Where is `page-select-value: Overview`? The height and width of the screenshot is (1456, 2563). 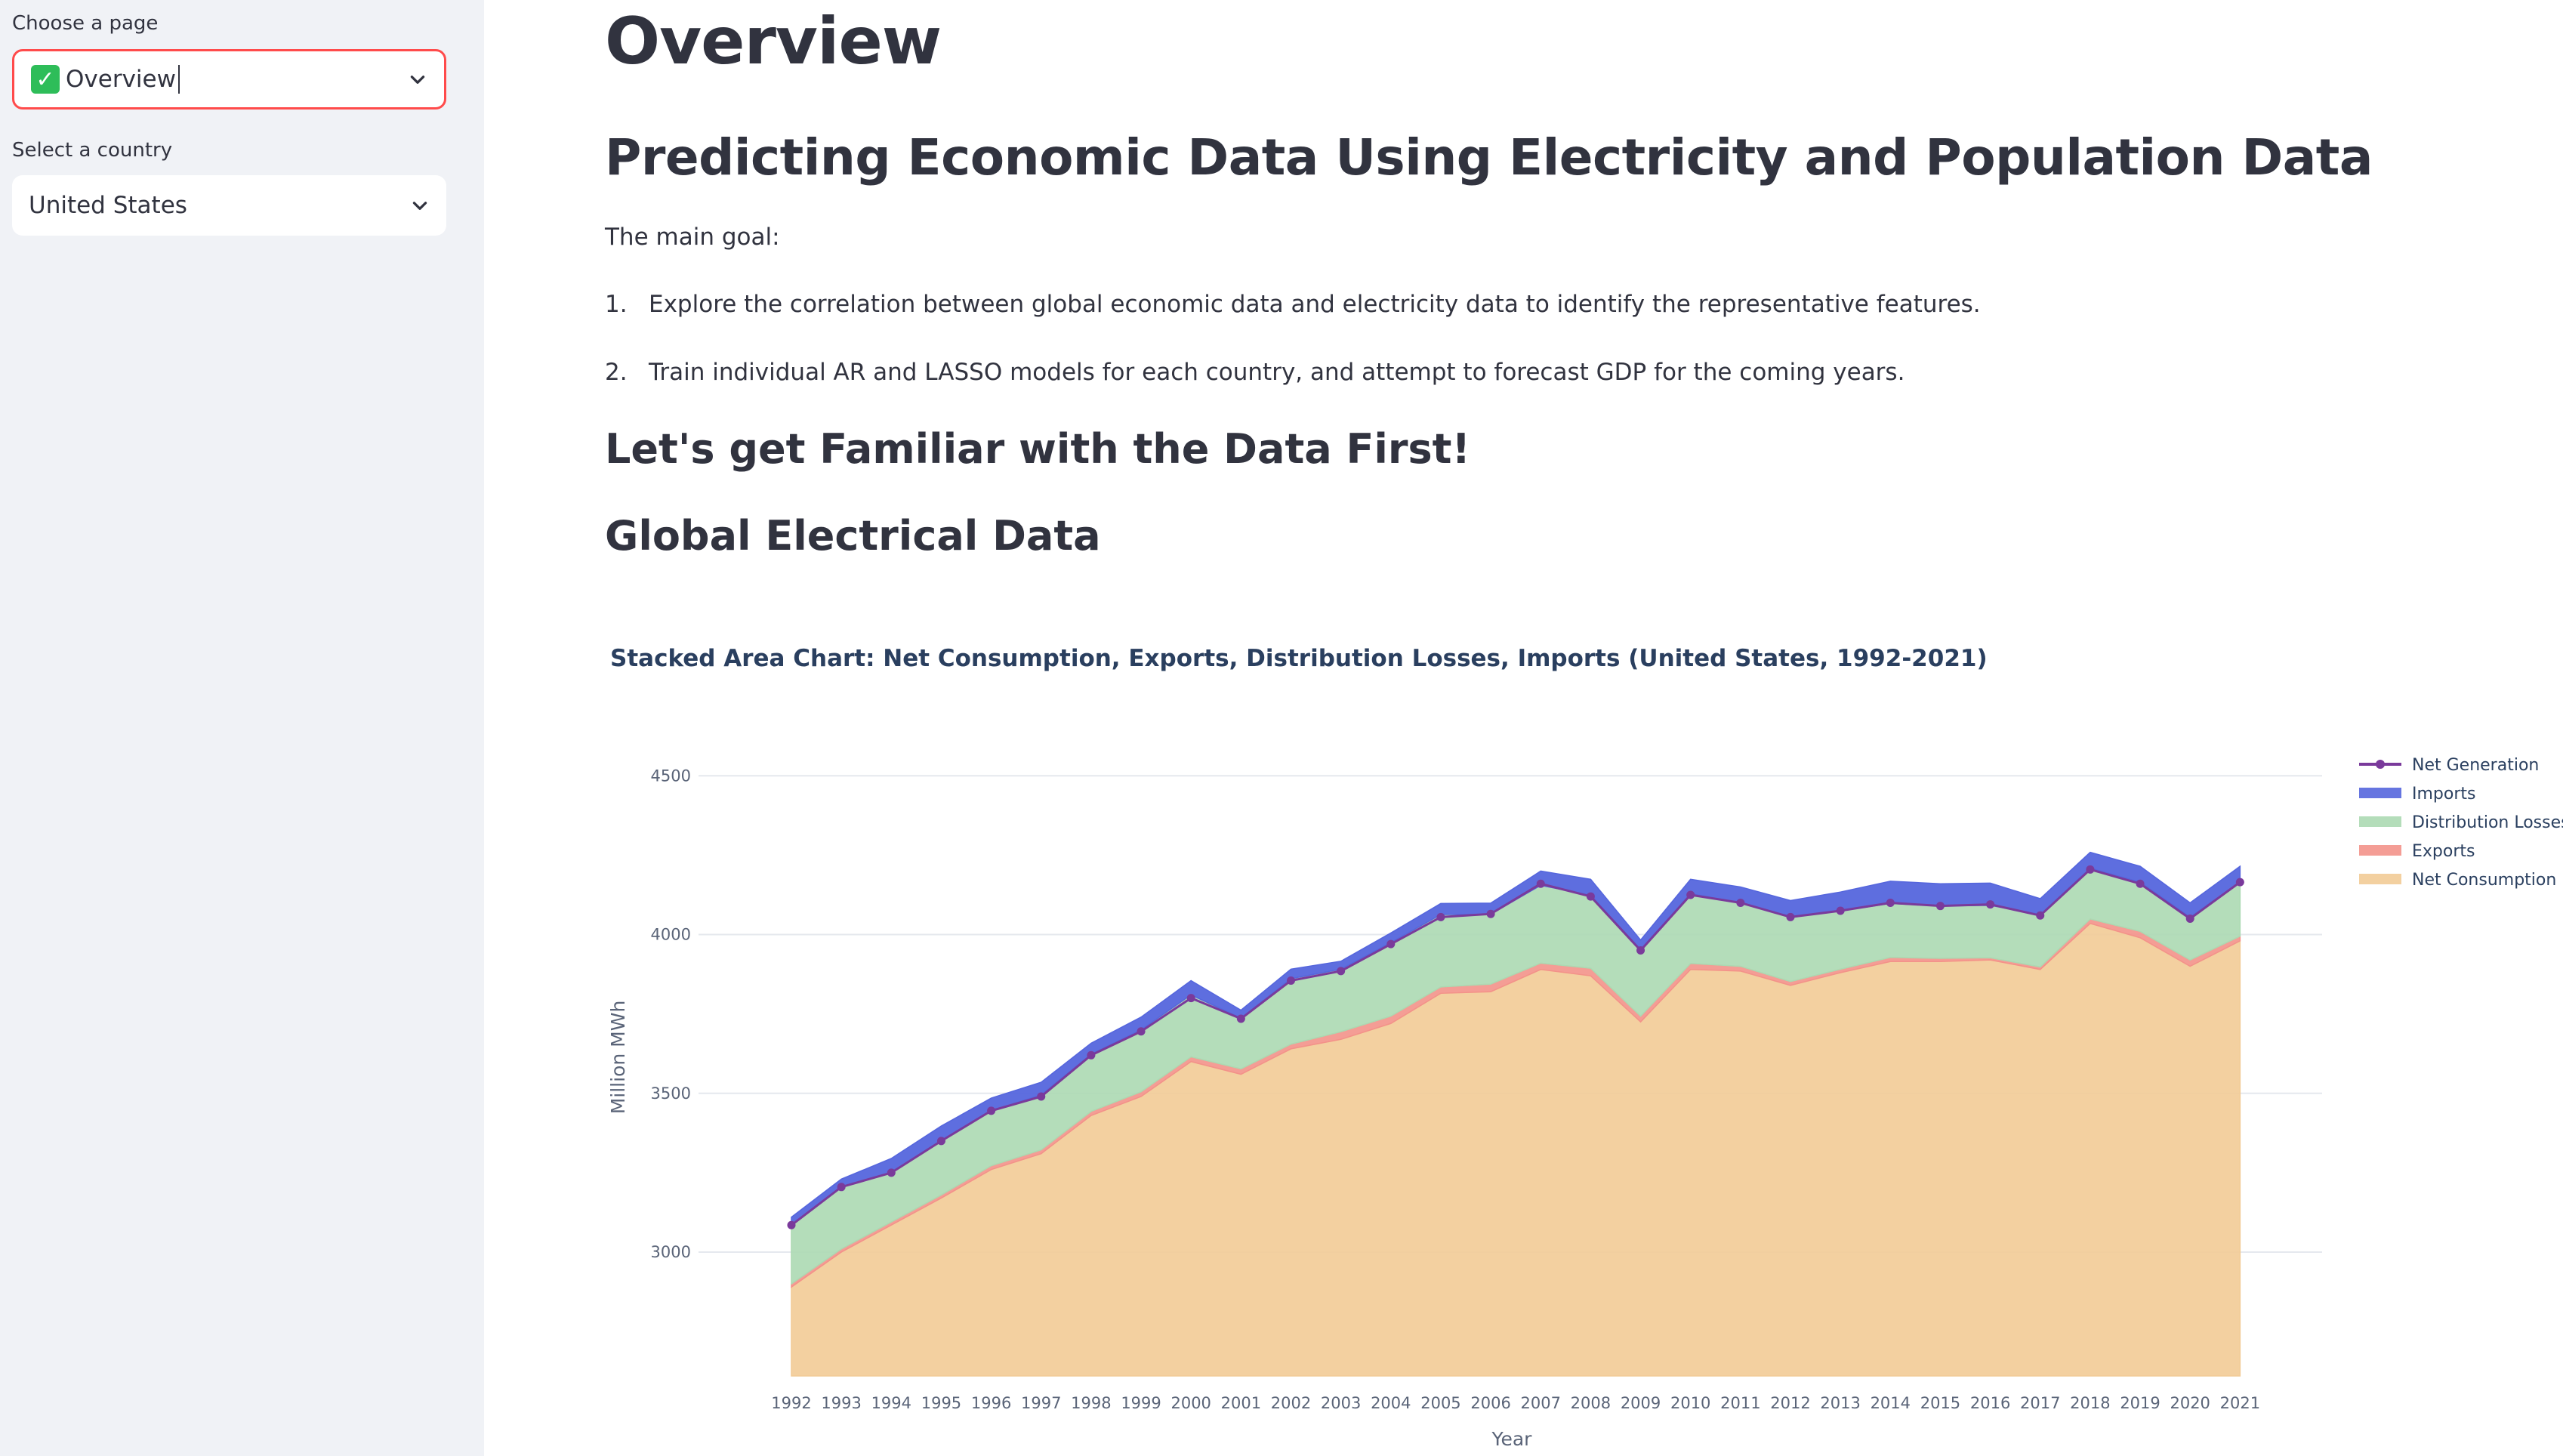
page-select-value: Overview is located at coordinates (121, 79).